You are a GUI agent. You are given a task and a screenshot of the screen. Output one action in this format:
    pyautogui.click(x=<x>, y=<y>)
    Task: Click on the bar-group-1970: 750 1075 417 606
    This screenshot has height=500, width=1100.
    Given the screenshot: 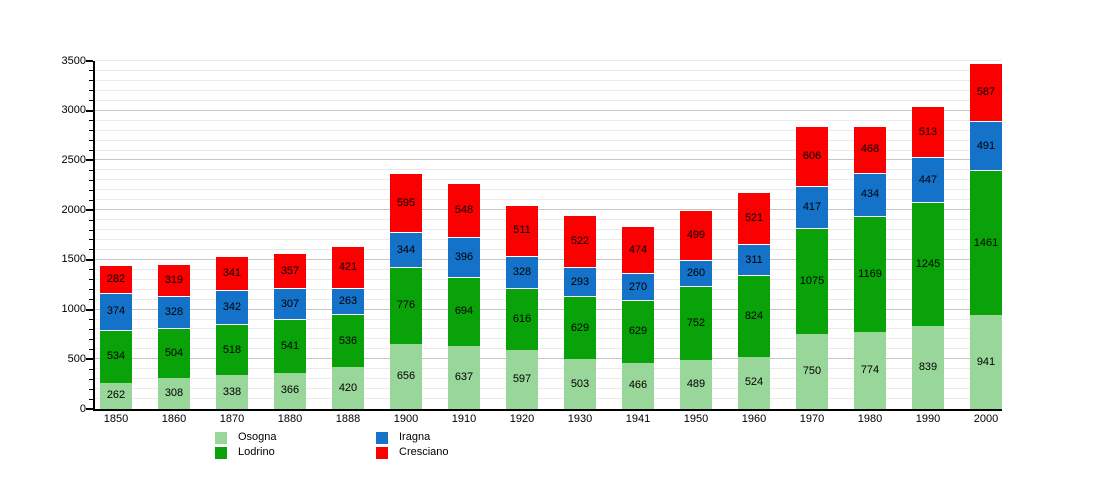 What is the action you would take?
    pyautogui.click(x=812, y=235)
    